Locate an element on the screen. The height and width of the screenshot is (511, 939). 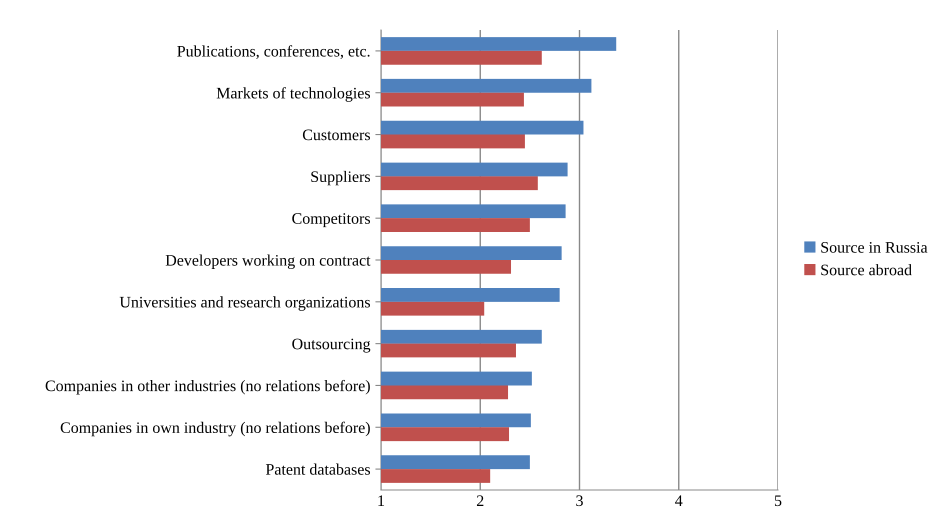
x-tick-label: 1 is located at coordinates (381, 500).